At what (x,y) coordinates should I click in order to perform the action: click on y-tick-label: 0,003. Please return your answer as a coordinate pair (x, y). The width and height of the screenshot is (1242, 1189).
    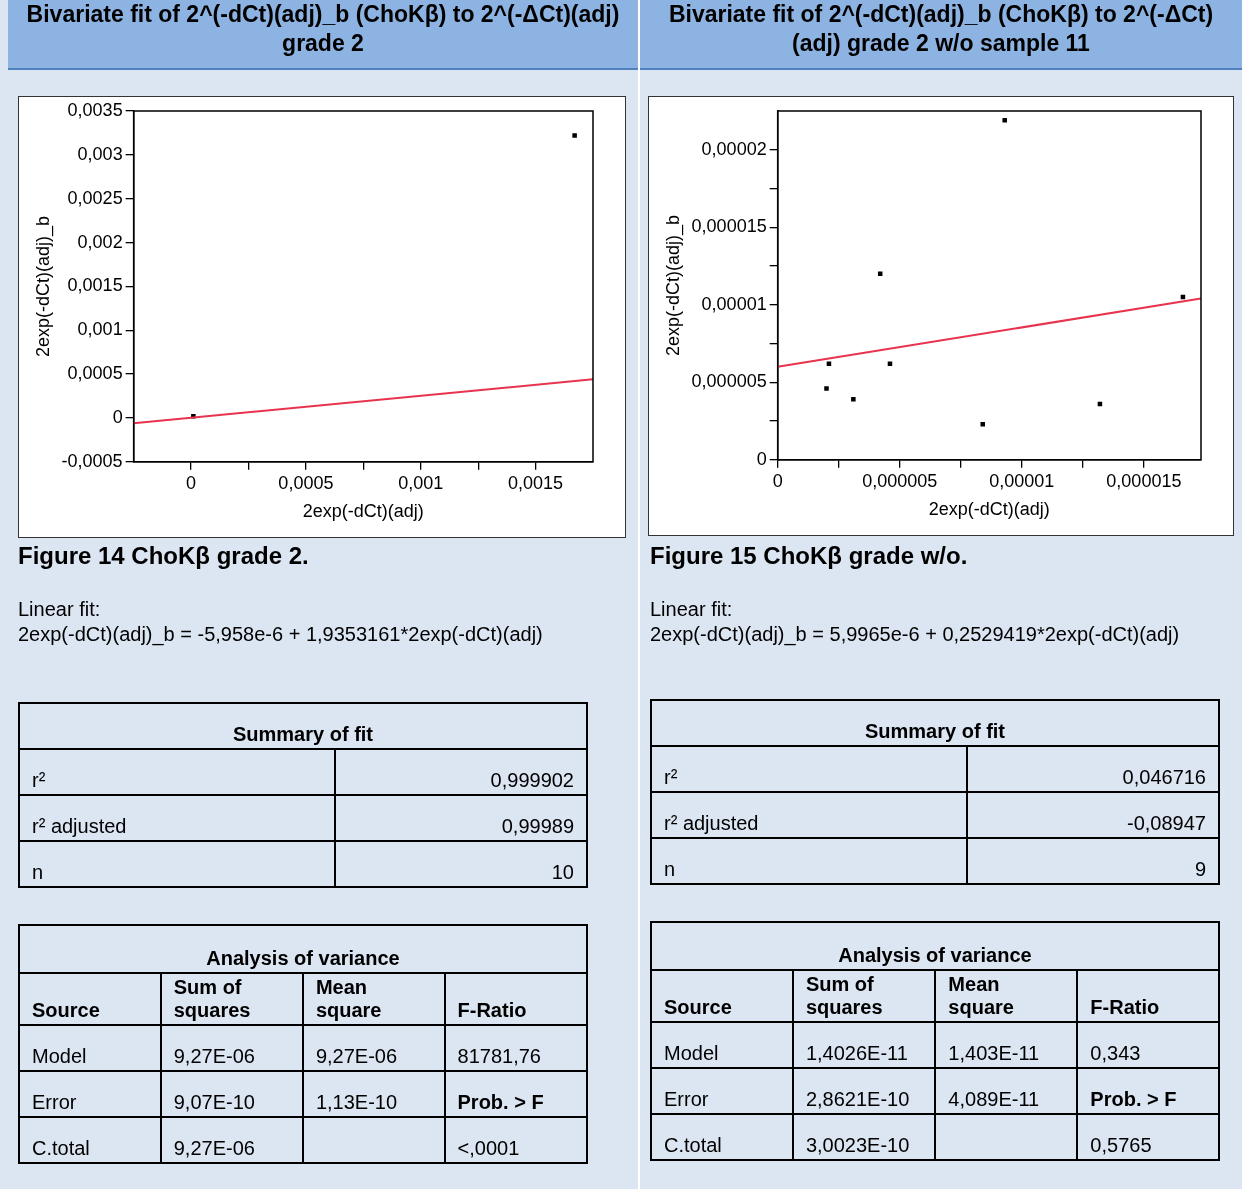
    Looking at the image, I should click on (100, 153).